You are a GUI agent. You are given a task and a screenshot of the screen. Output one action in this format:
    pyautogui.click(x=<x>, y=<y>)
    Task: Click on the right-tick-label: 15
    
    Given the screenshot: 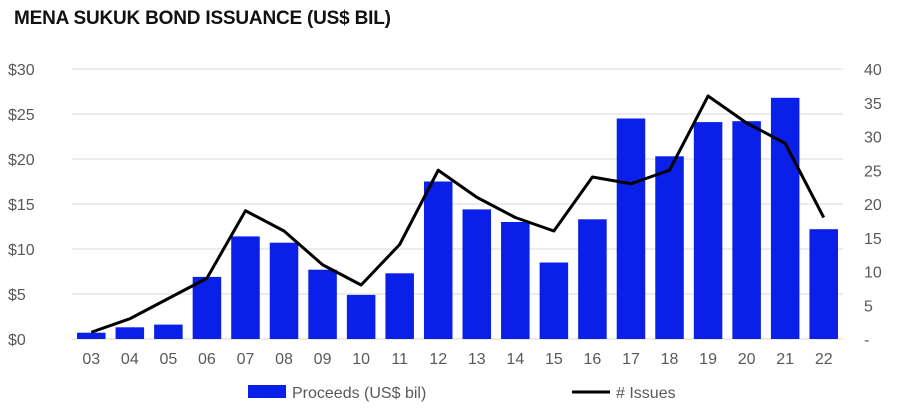 What is the action you would take?
    pyautogui.click(x=873, y=239)
    